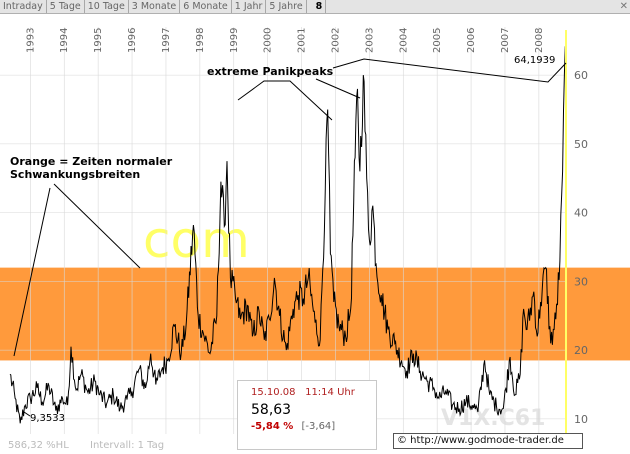  Describe the element at coordinates (581, 419) in the screenshot. I see `y-tick-10: 10` at that location.